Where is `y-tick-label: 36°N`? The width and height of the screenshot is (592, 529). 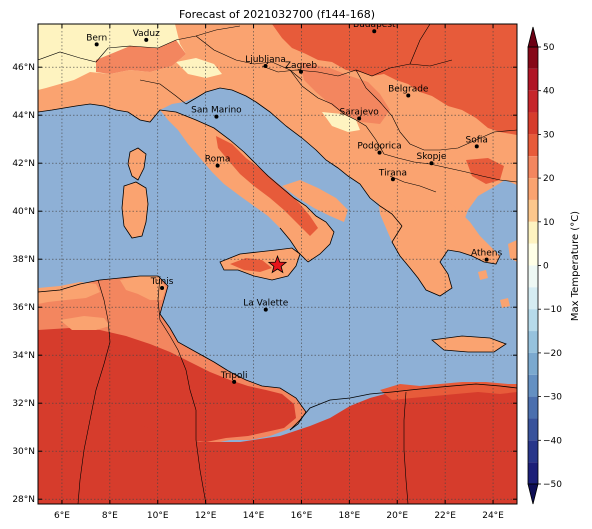 y-tick-label: 36°N is located at coordinates (23, 308).